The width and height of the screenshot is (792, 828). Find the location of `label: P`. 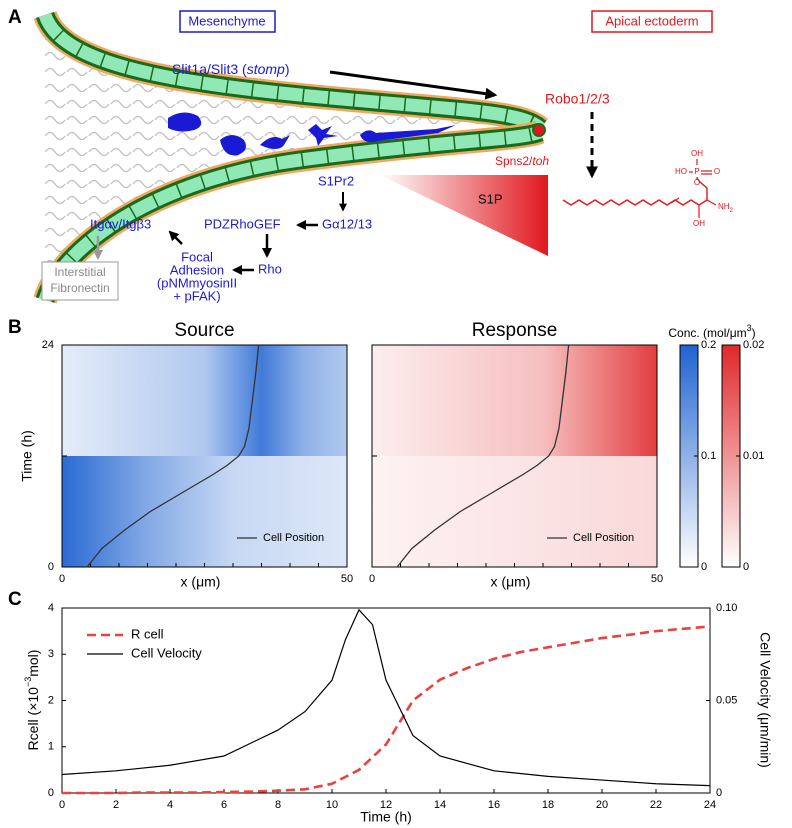

label: P is located at coordinates (696, 171).